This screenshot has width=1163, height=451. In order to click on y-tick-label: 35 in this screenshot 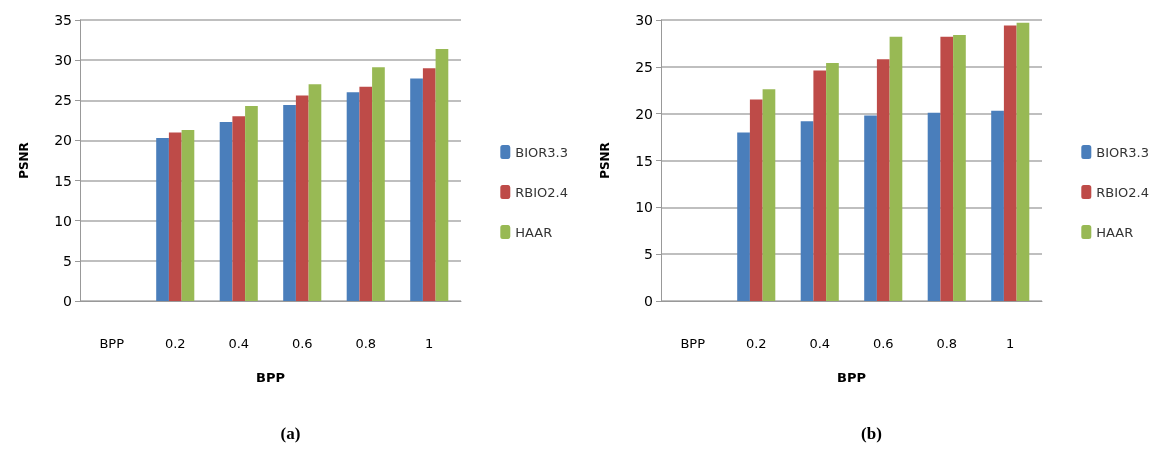, I will do `click(63, 20)`.